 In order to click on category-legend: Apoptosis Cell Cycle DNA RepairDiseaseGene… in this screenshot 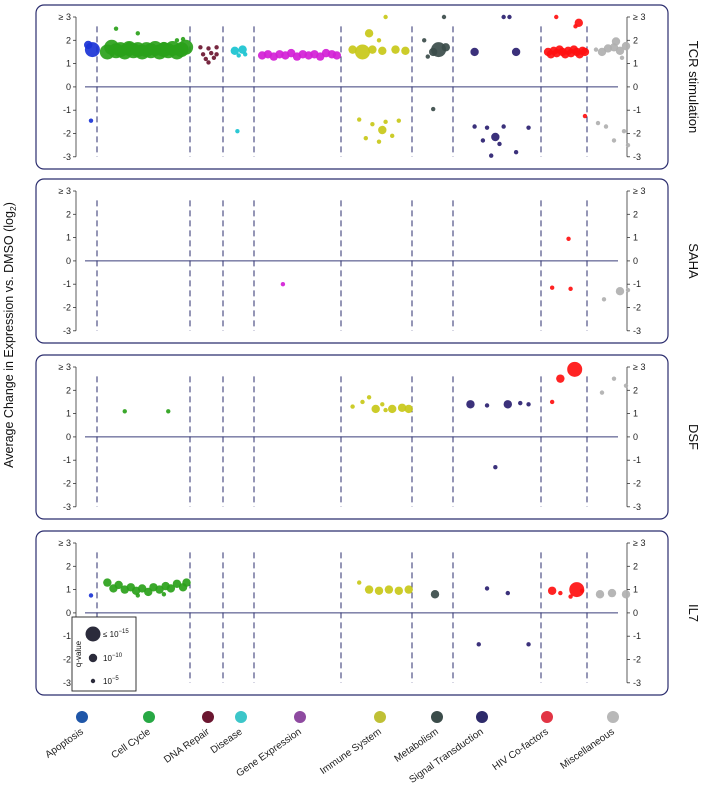, I will do `click(331, 748)`.